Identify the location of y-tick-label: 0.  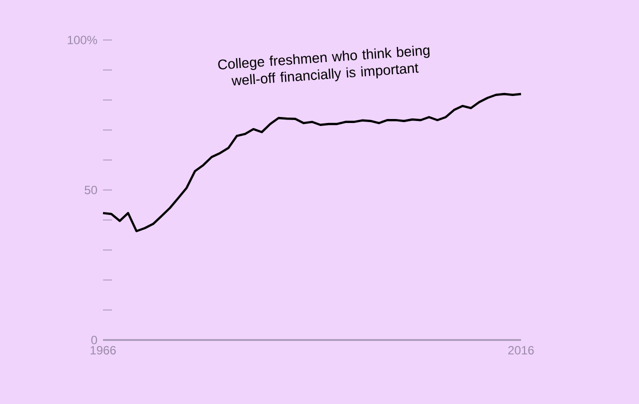
(94, 340).